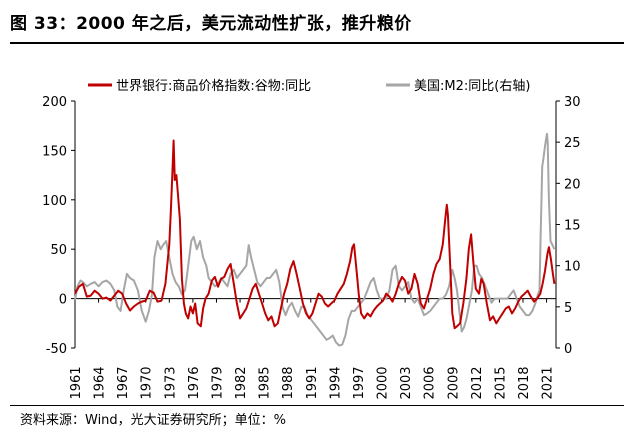 Image resolution: width=634 pixels, height=444 pixels. I want to click on right-tick-label: 30, so click(572, 102).